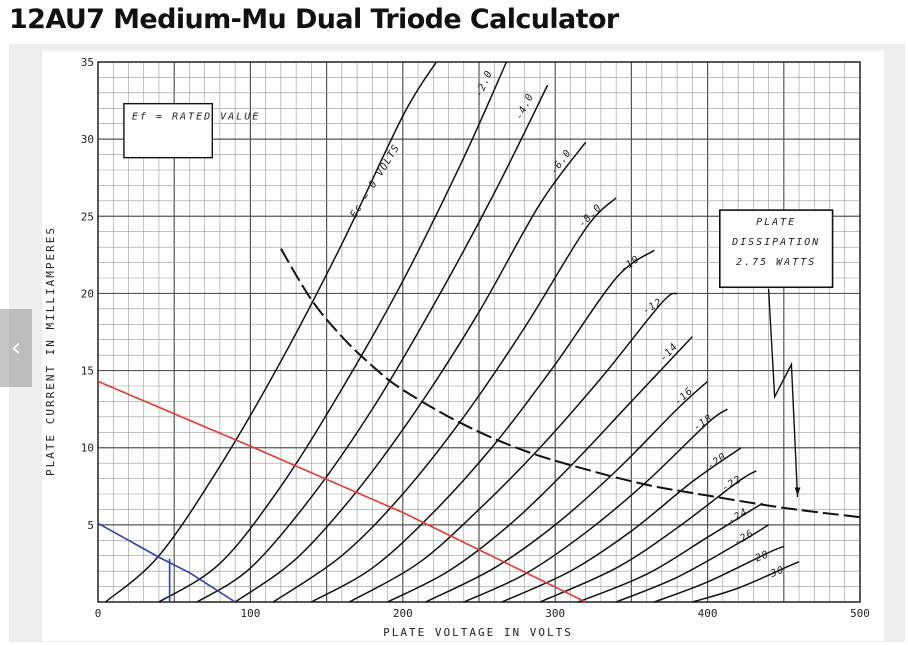 This screenshot has height=645, width=908. I want to click on dissipation-pointer, so click(783, 393).